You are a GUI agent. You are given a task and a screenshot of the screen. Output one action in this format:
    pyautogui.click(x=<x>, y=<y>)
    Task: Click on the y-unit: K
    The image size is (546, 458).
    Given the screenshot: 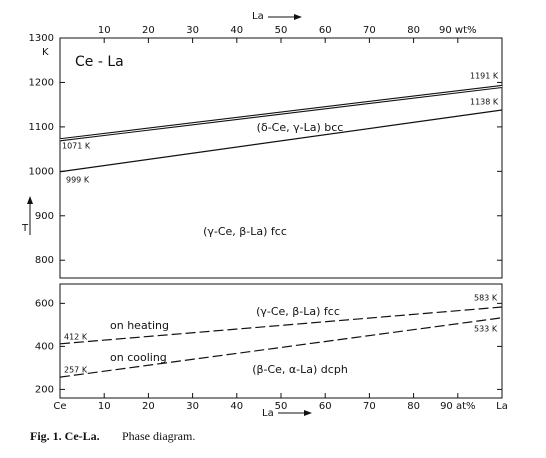 What is the action you would take?
    pyautogui.click(x=45, y=52)
    